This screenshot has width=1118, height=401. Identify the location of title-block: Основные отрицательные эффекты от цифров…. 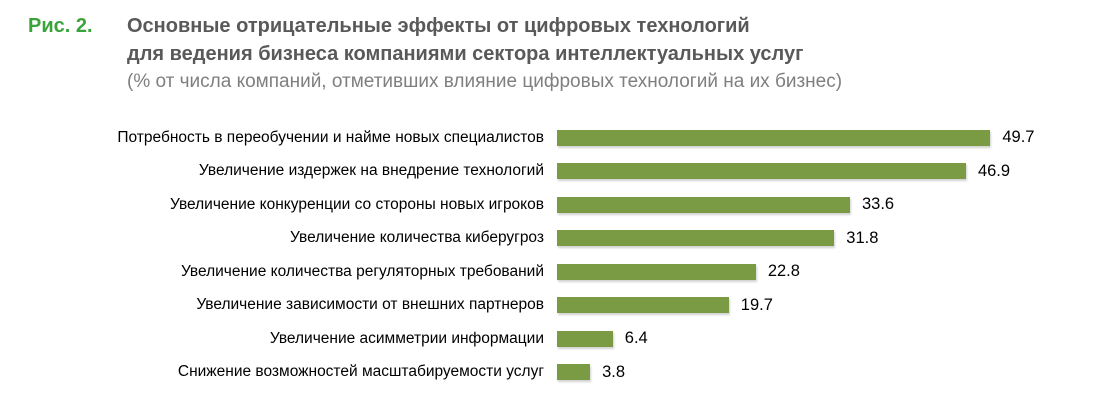
(484, 54).